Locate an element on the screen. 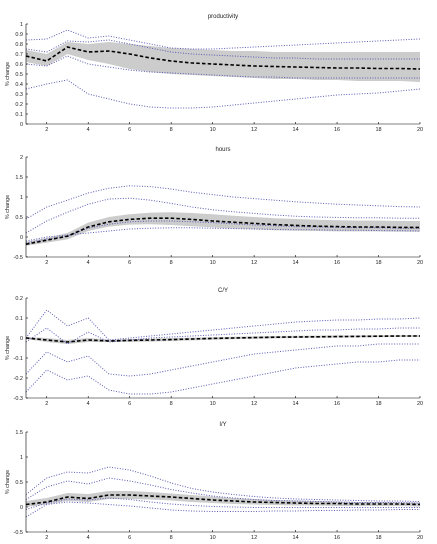  panel-title: hours is located at coordinates (222, 150).